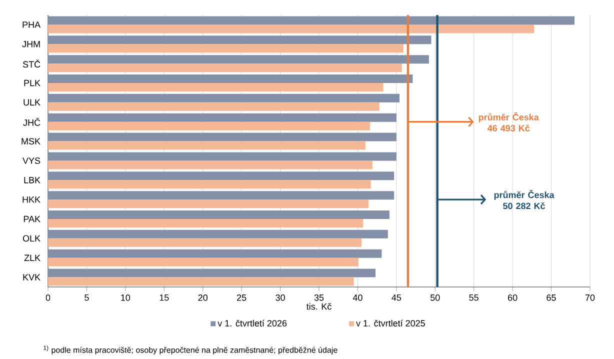 The height and width of the screenshot is (359, 614). What do you see at coordinates (31, 141) in the screenshot?
I see `y-tick-label: MSK` at bounding box center [31, 141].